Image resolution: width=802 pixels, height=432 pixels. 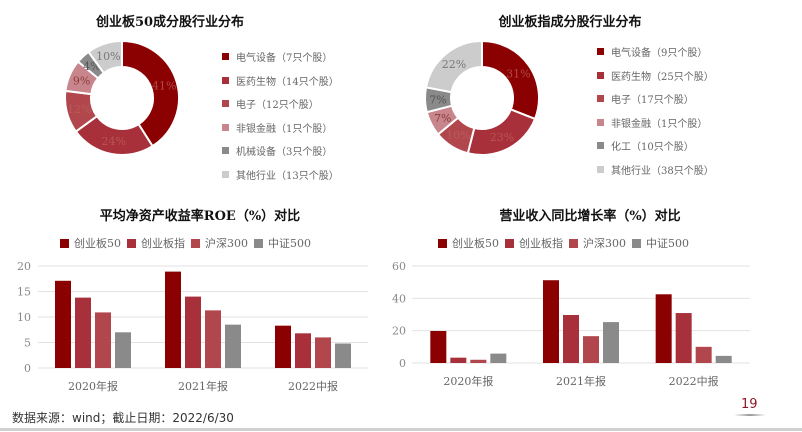 I want to click on legend-item: 电子（17只个股）, so click(x=655, y=99).